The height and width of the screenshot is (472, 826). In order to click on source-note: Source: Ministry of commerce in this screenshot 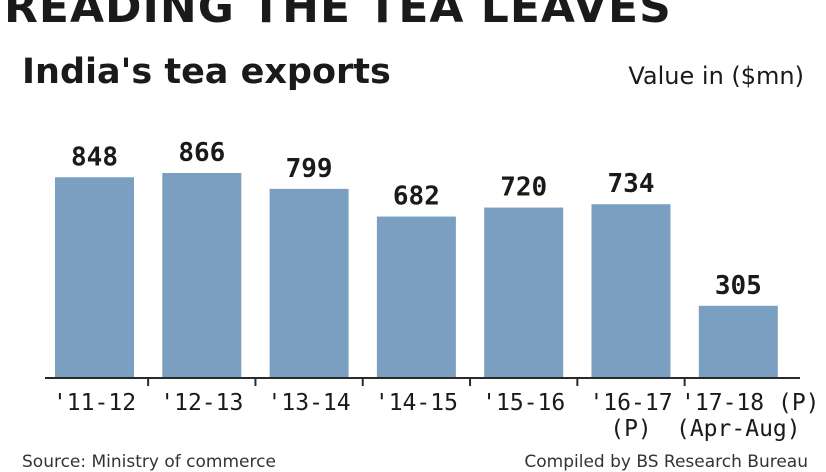, I will do `click(149, 462)`.